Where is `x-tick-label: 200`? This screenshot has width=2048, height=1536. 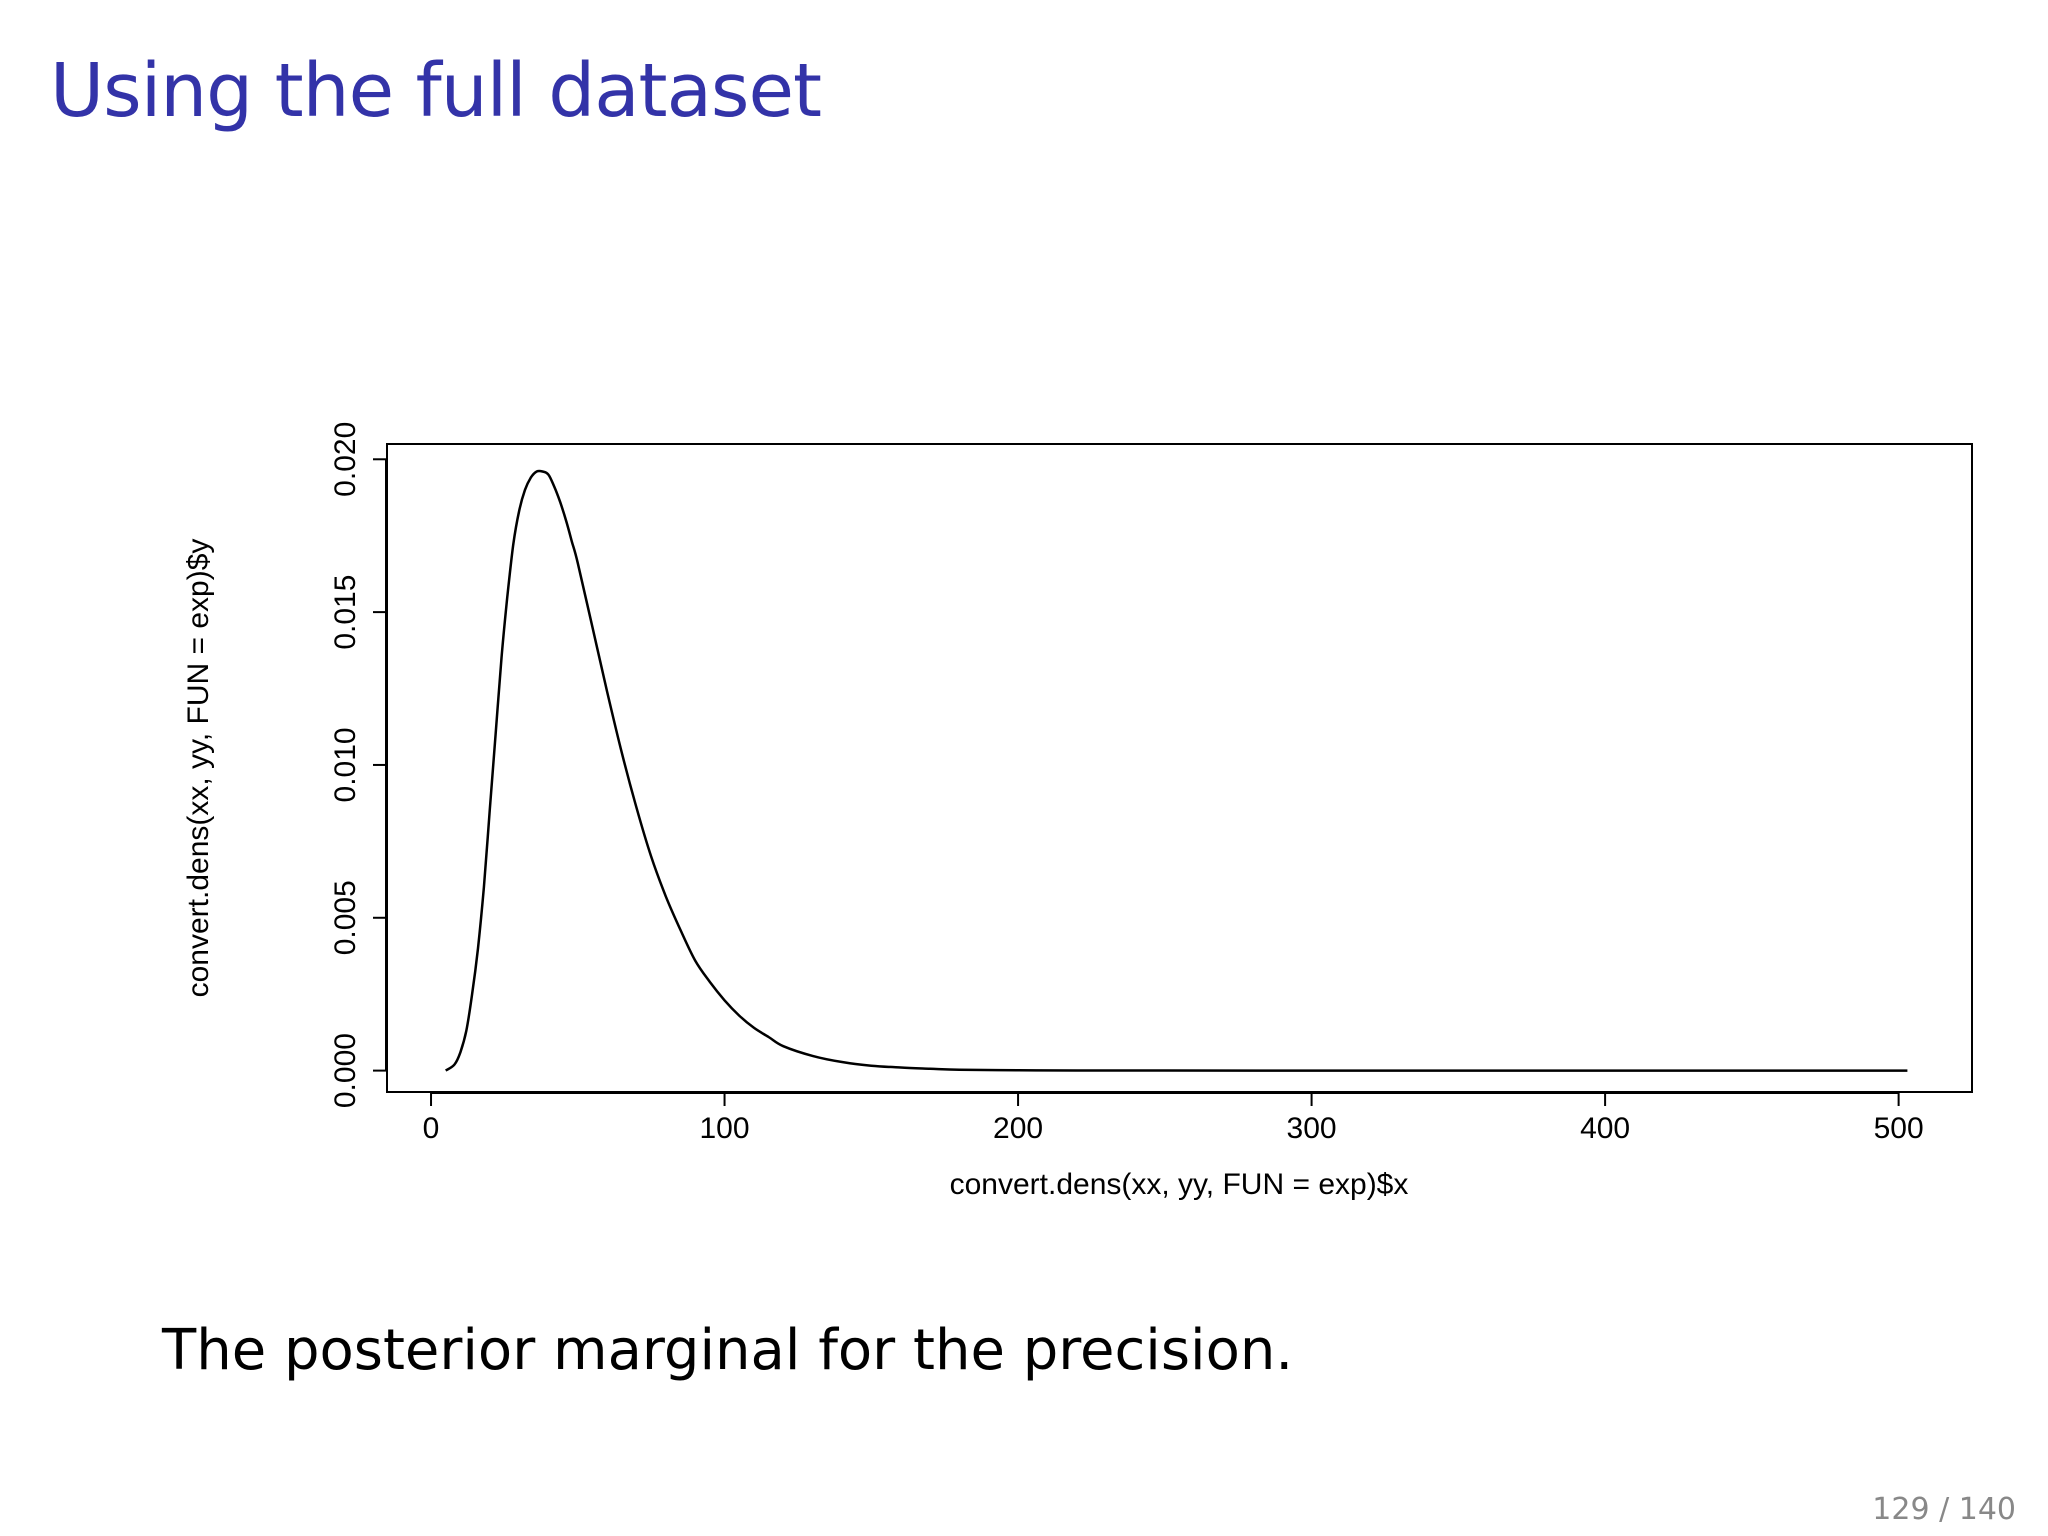
x-tick-label: 200 is located at coordinates (1018, 1128).